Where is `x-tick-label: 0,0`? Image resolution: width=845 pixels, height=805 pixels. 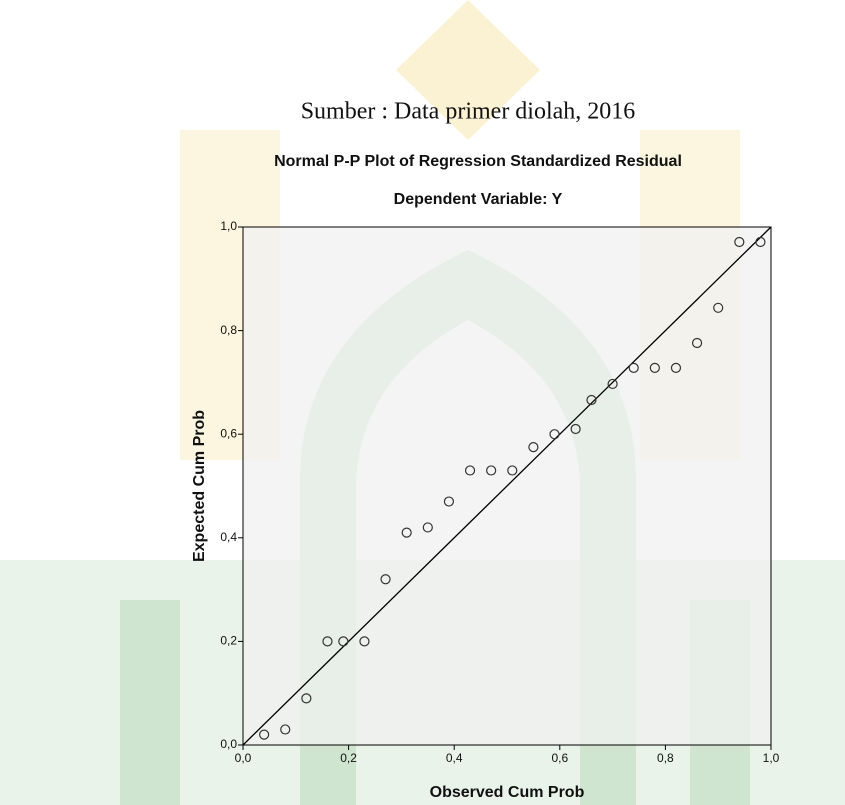
x-tick-label: 0,0 is located at coordinates (243, 758).